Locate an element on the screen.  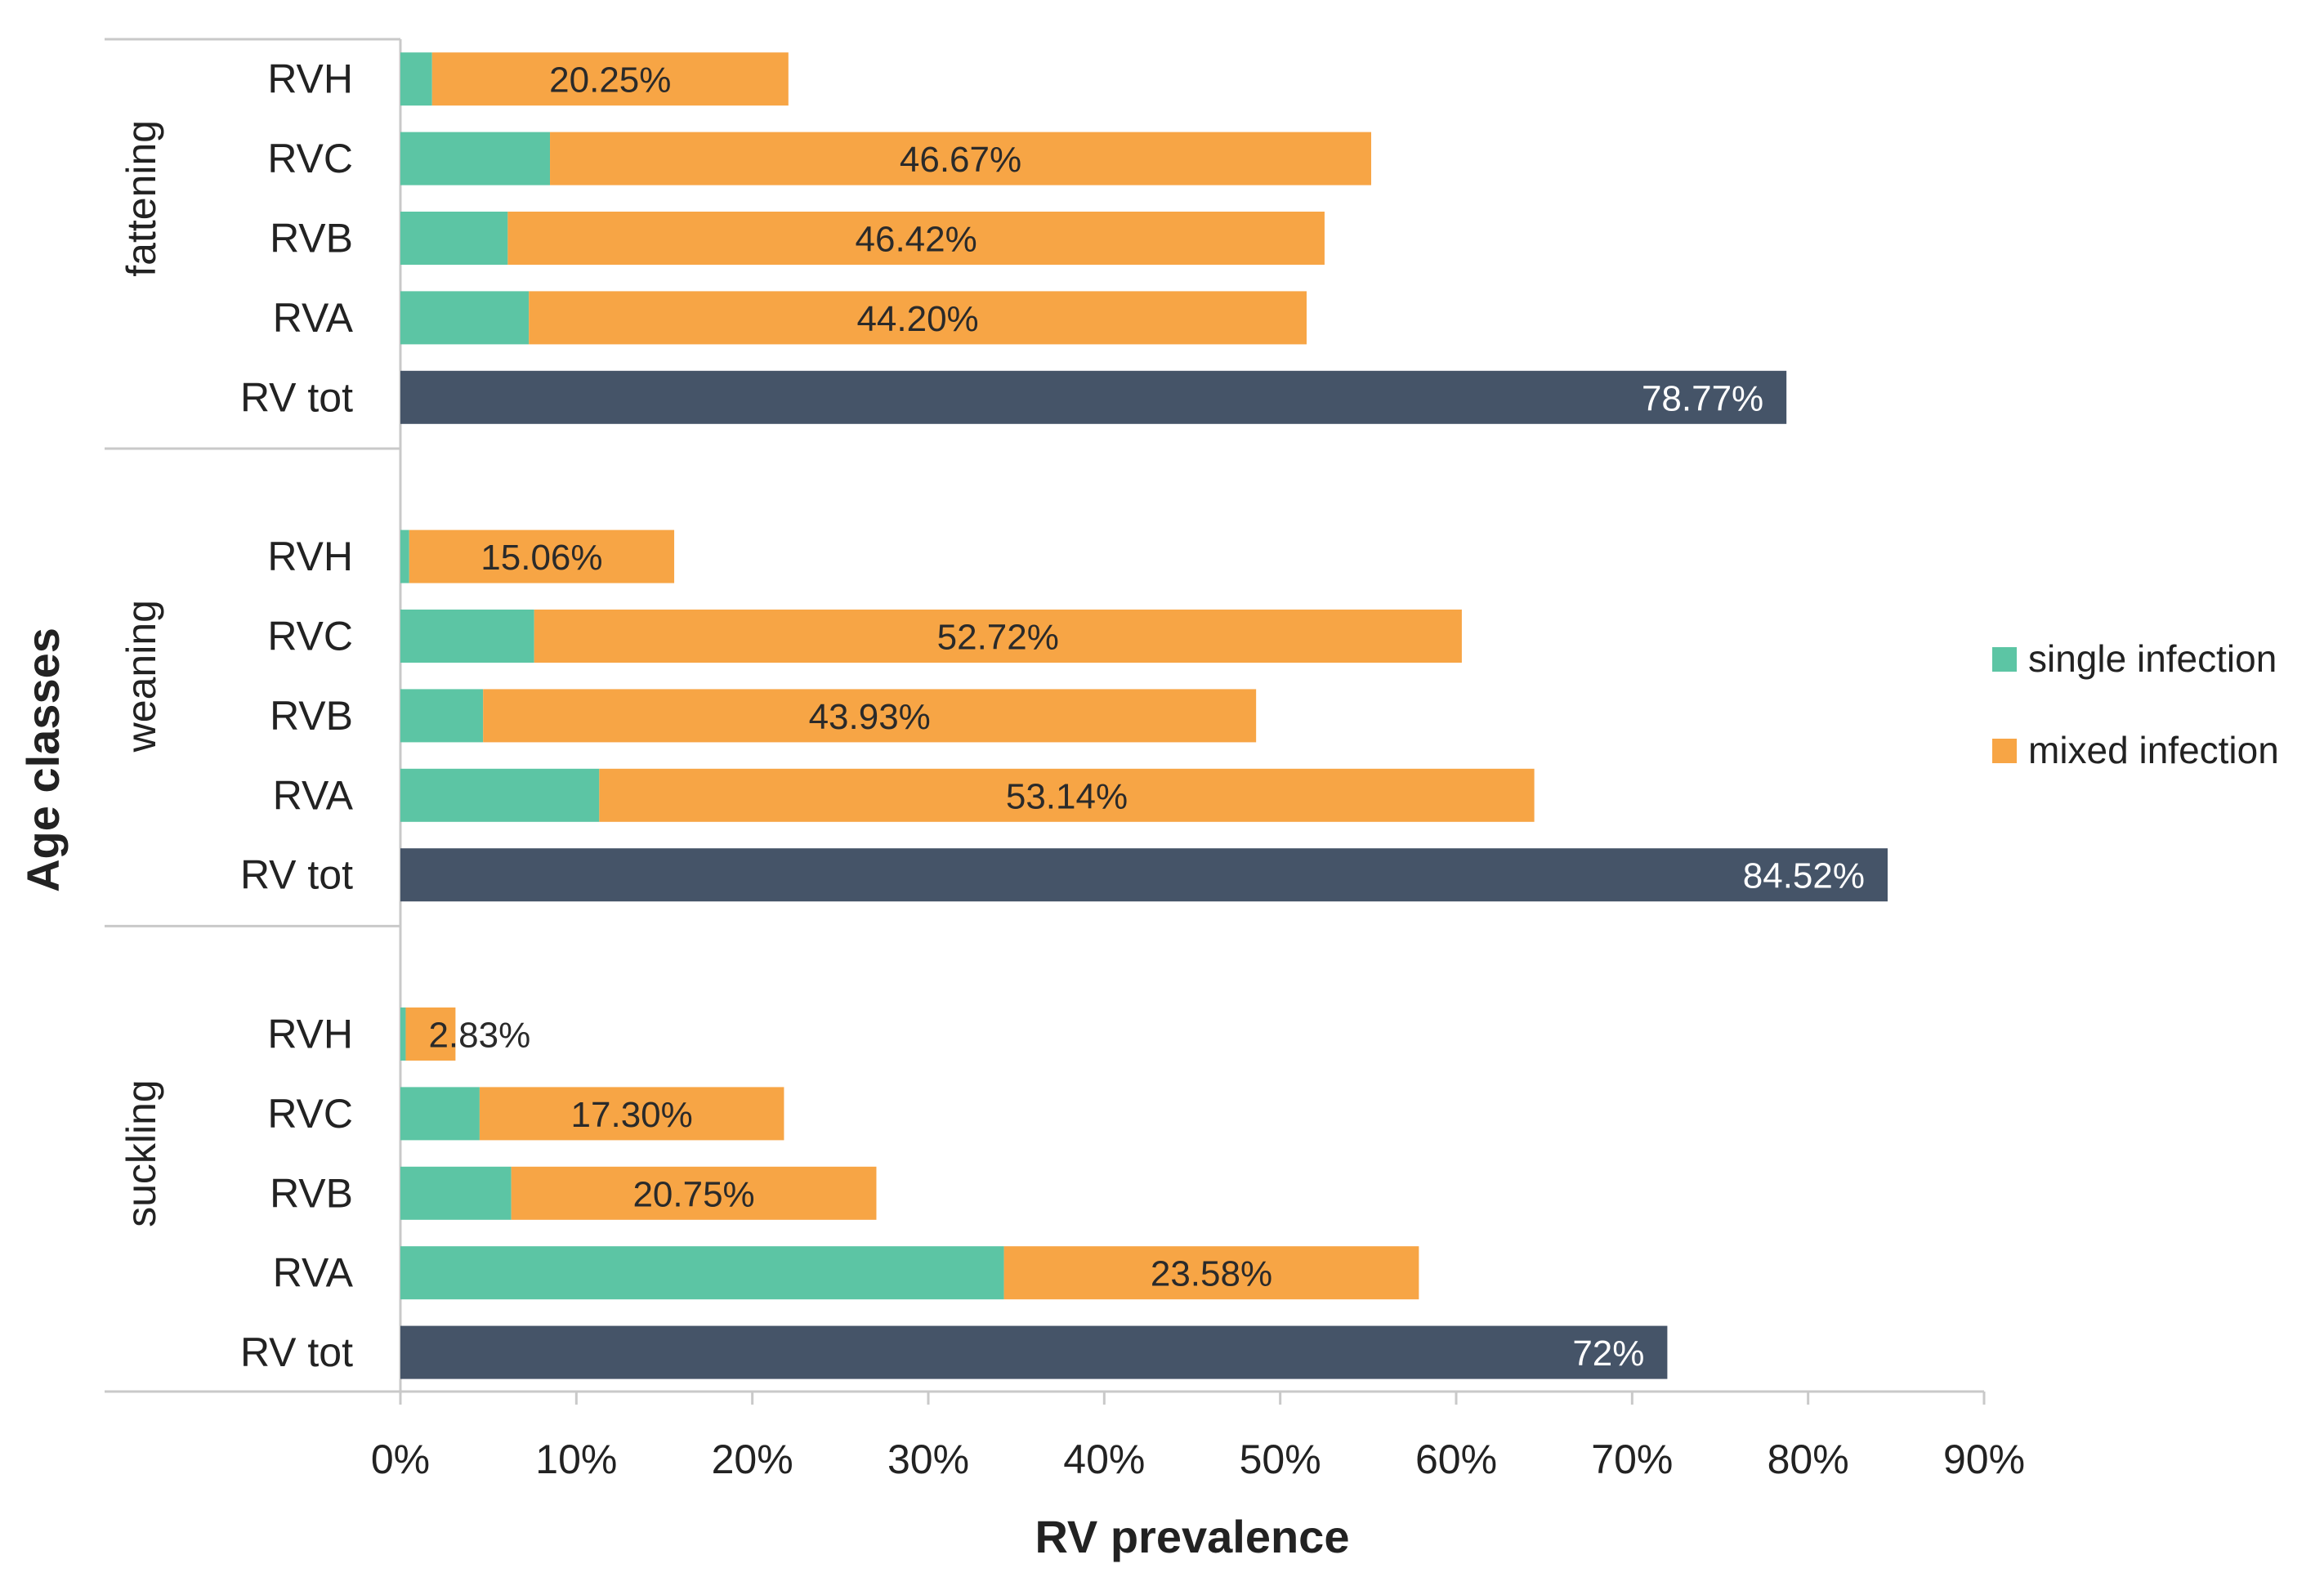
bar-value-label: 78.77% is located at coordinates (1703, 398).